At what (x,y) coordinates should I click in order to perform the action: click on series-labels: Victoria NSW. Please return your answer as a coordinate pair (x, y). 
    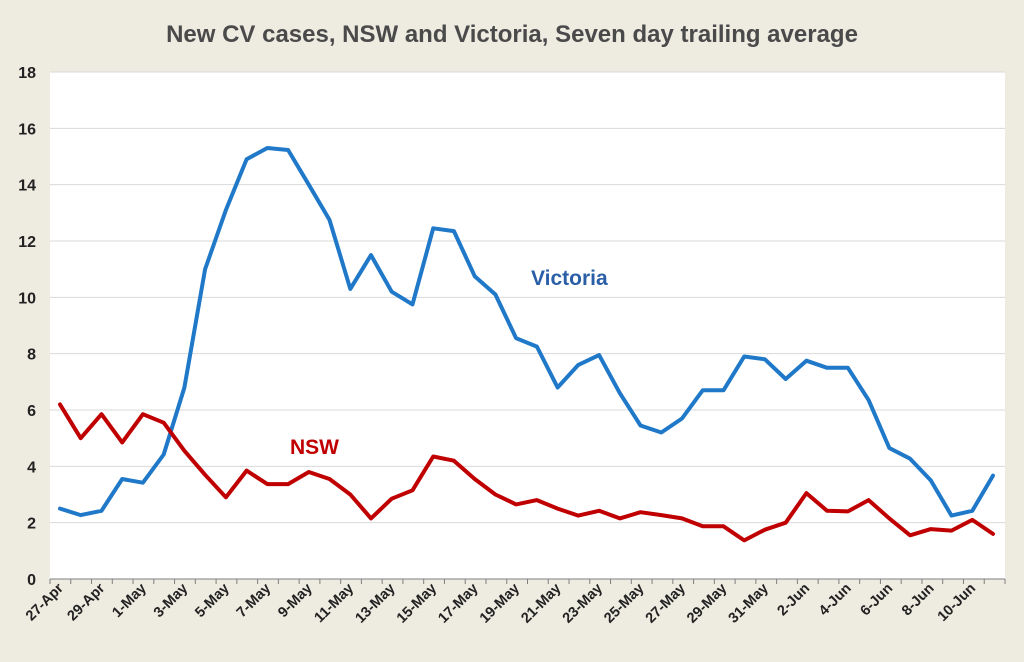
    Looking at the image, I should click on (449, 363).